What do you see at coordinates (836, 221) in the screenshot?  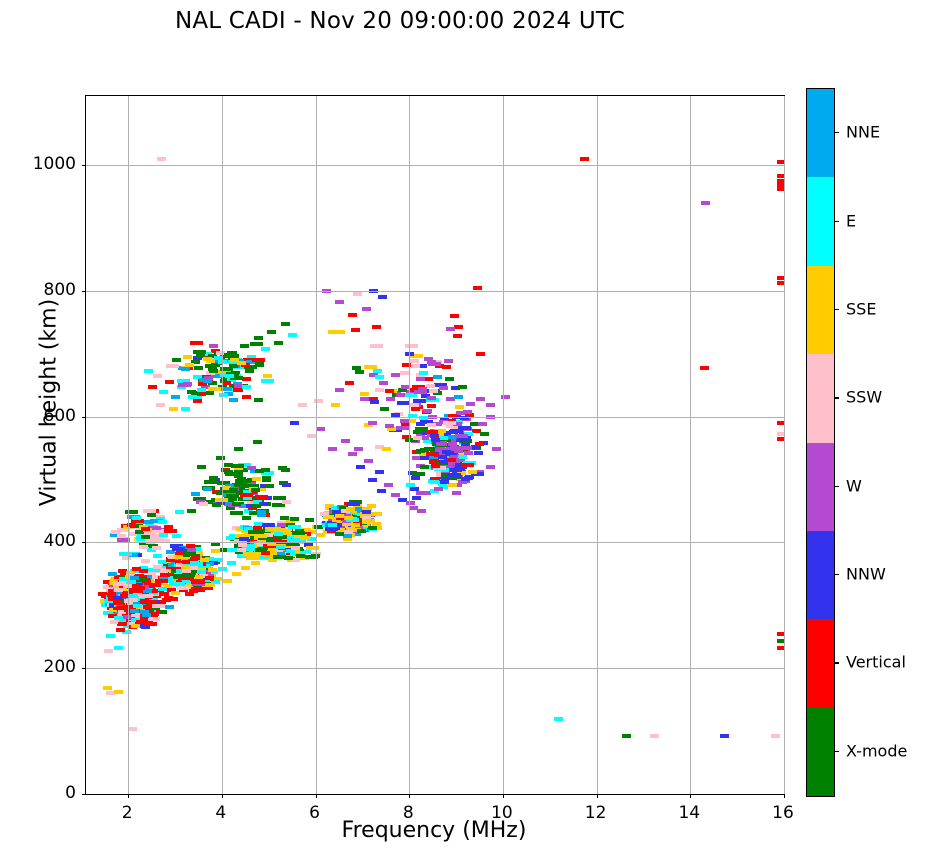 I see `colorbar-tick` at bounding box center [836, 221].